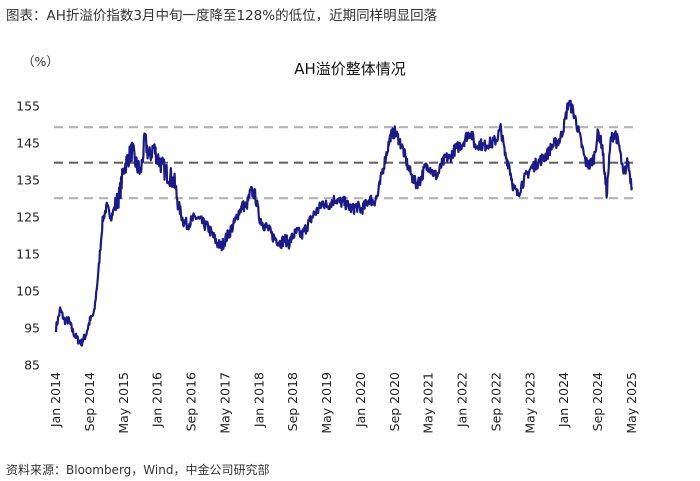 This screenshot has width=700, height=481. What do you see at coordinates (32, 365) in the screenshot?
I see `y-tick-label: 85` at bounding box center [32, 365].